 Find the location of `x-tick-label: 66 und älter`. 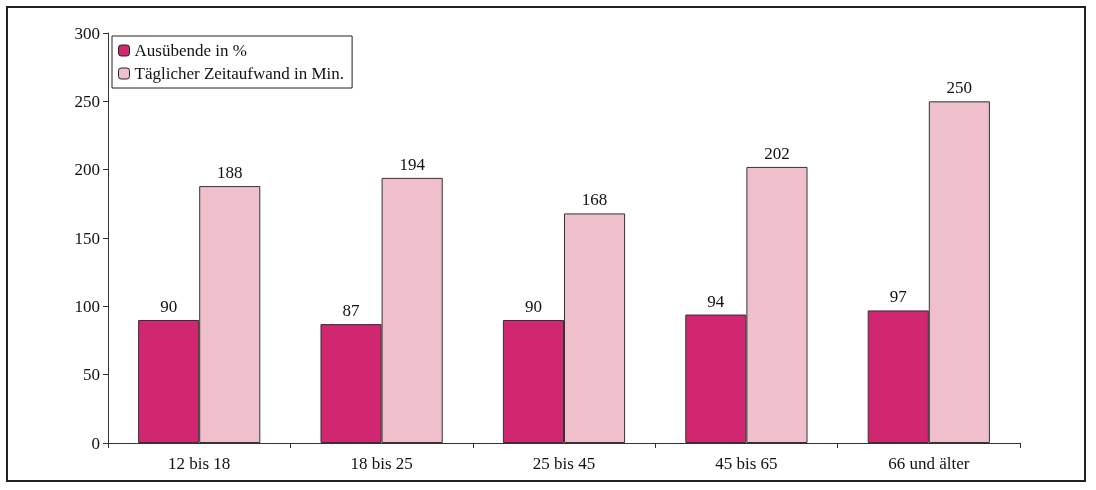

x-tick-label: 66 und älter is located at coordinates (929, 463).